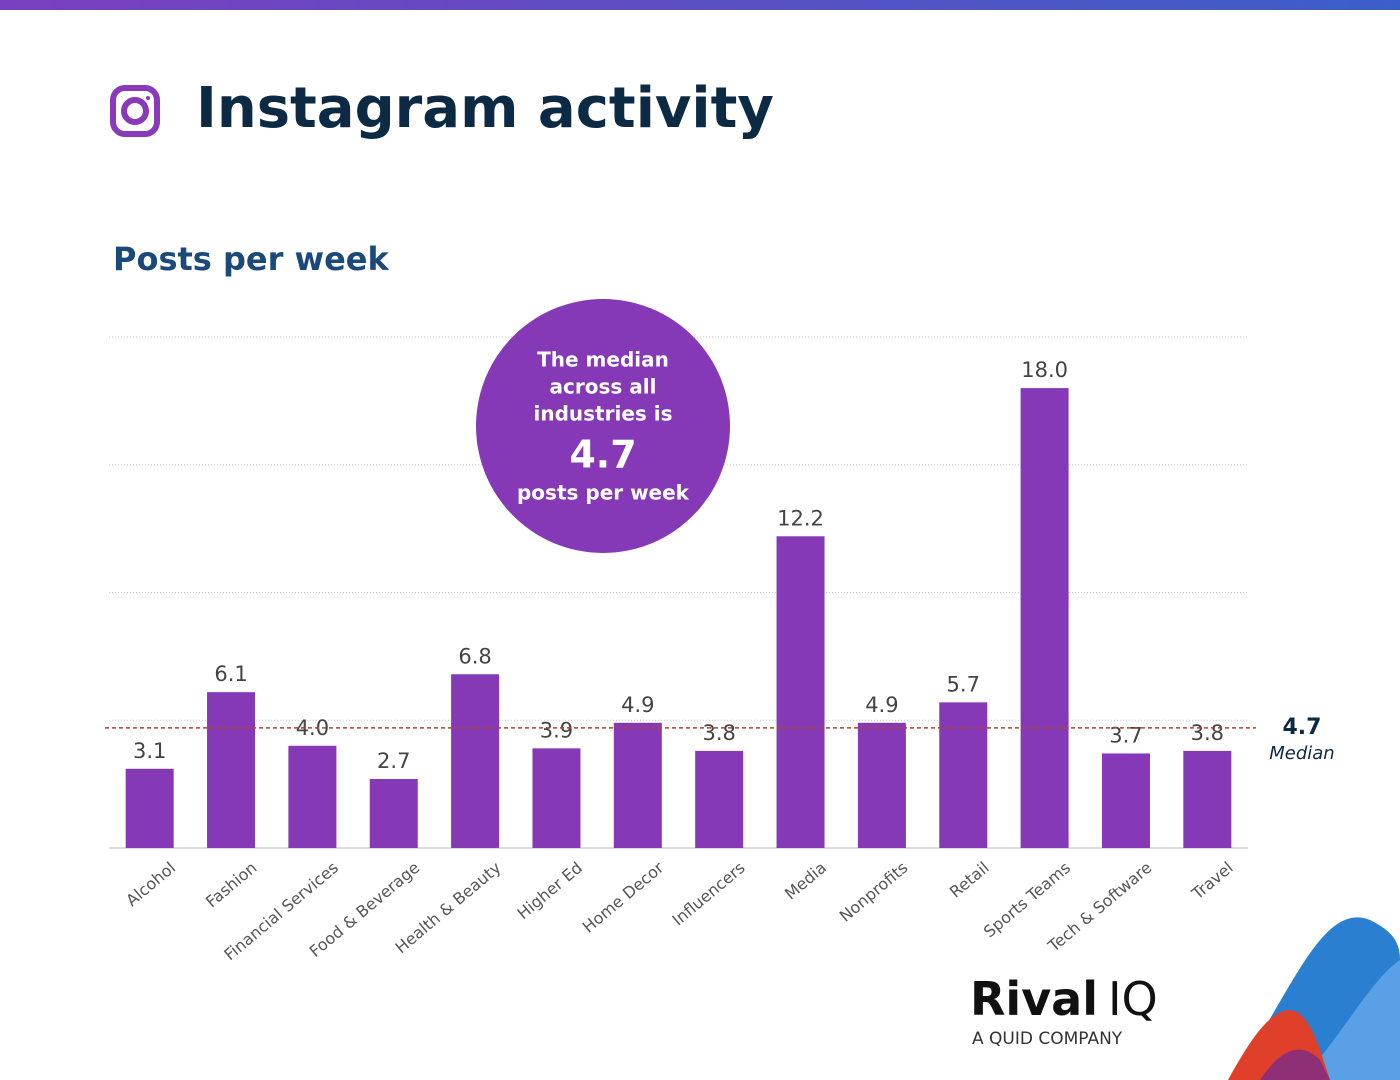 Image resolution: width=1400 pixels, height=1080 pixels. I want to click on median-label: Median, so click(1301, 753).